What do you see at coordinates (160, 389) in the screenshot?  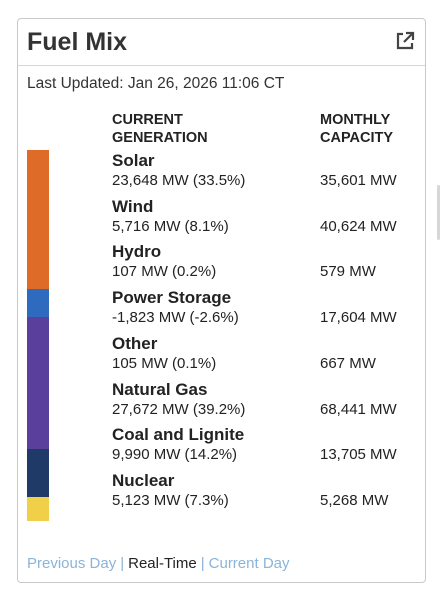 I see `fuel-name: Natural Gas` at bounding box center [160, 389].